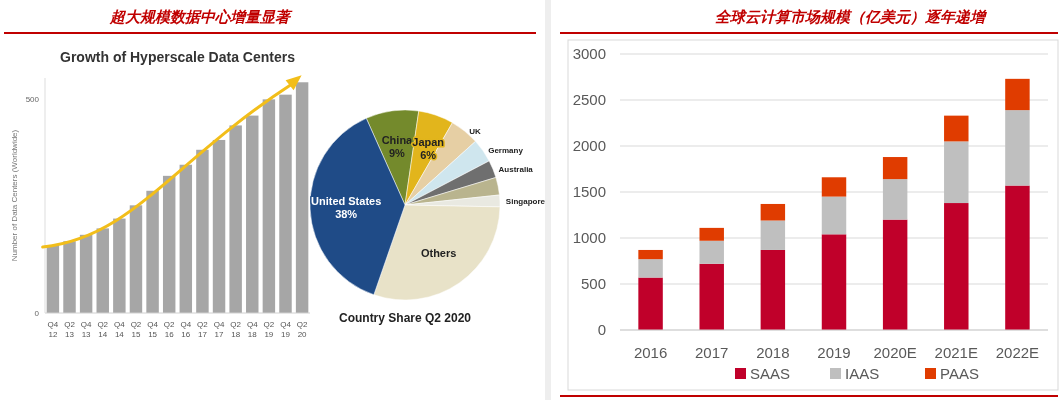  I want to click on x-tick-label: Q2 19, so click(269, 329).